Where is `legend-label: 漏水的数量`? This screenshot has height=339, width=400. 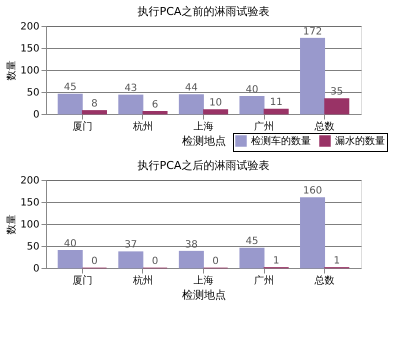 legend-label: 漏水的数量 is located at coordinates (360, 141).